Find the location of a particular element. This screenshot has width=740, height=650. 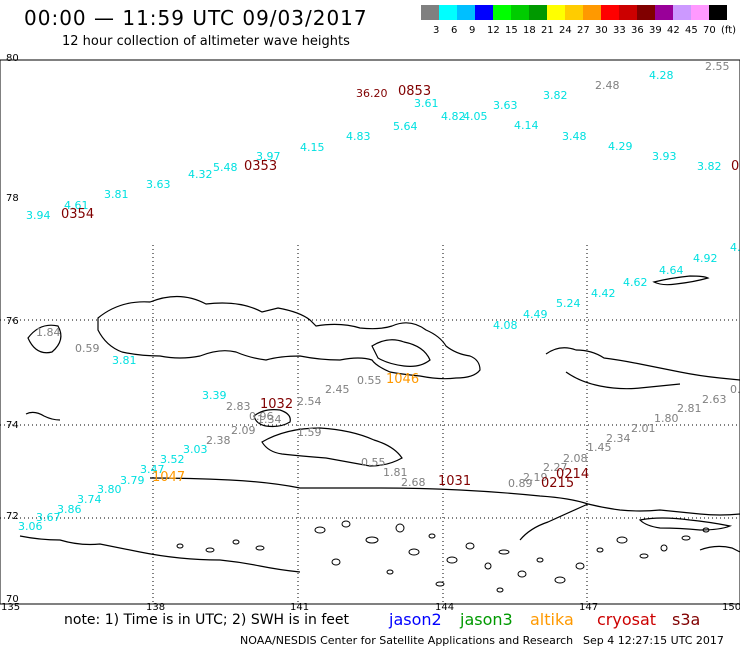

map-title: 00:00 — 11:59 UTC 09/03/2017 is located at coordinates (196, 18).